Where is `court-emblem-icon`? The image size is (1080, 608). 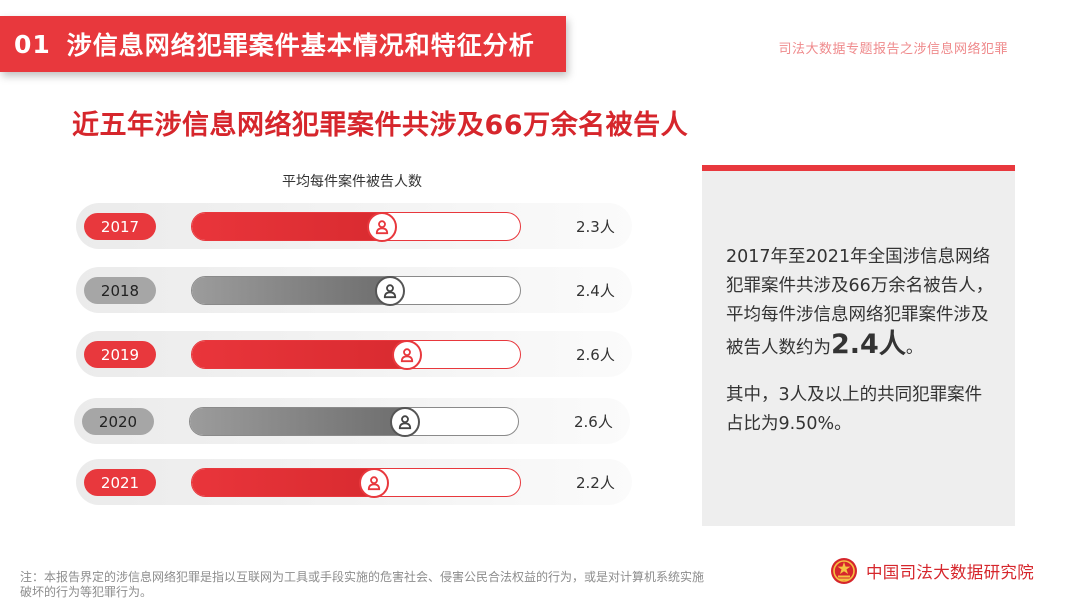
court-emblem-icon is located at coordinates (844, 571).